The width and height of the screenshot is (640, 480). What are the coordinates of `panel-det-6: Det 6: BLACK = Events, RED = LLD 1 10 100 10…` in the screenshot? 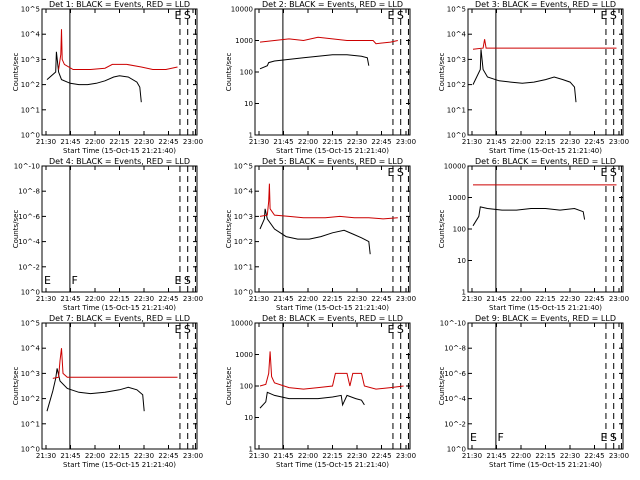 It's located at (533, 234).